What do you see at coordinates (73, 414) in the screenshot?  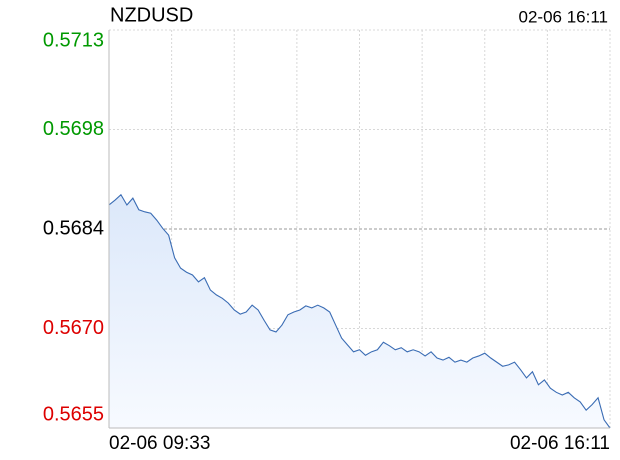 I see `y-tick-label: 0.5655` at bounding box center [73, 414].